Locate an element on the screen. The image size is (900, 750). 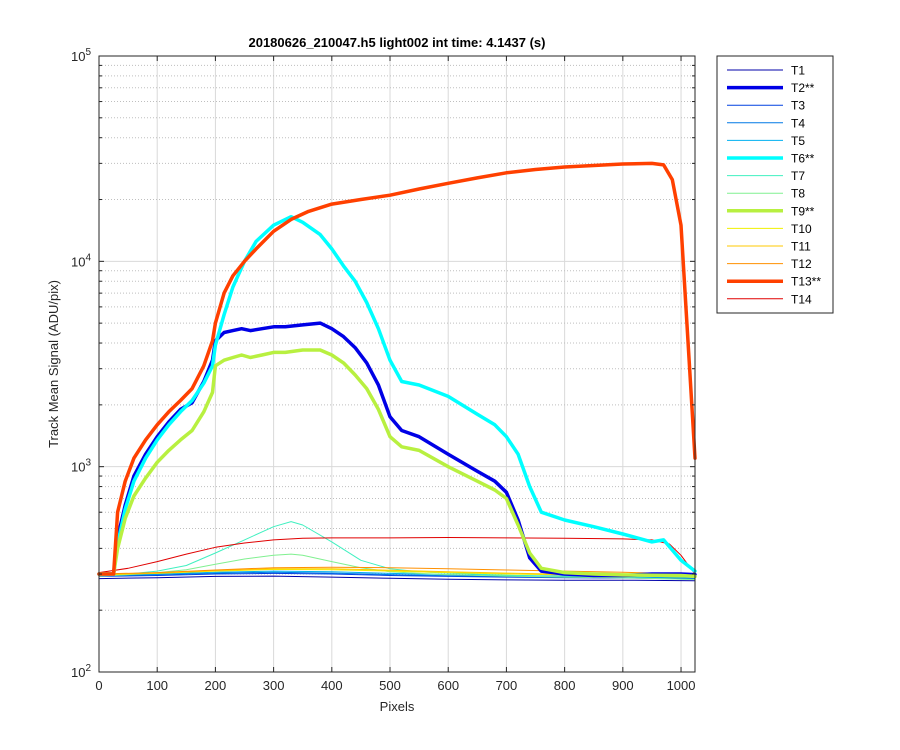
x-tick-label: 100 is located at coordinates (157, 685).